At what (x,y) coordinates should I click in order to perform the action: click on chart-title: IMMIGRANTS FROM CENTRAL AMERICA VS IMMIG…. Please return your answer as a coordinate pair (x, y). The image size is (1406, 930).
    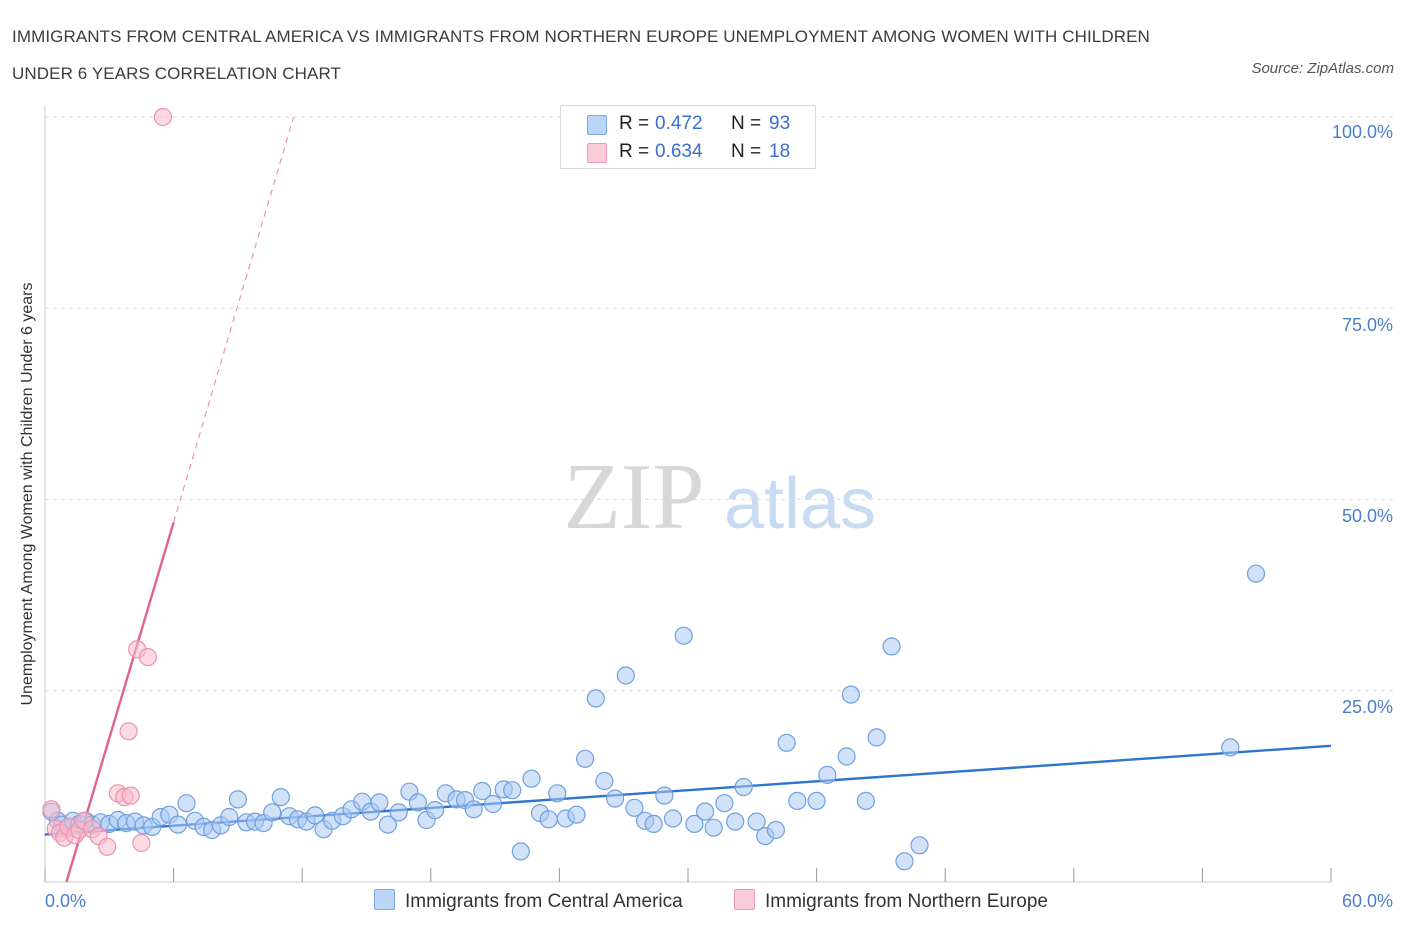
    Looking at the image, I should click on (581, 55).